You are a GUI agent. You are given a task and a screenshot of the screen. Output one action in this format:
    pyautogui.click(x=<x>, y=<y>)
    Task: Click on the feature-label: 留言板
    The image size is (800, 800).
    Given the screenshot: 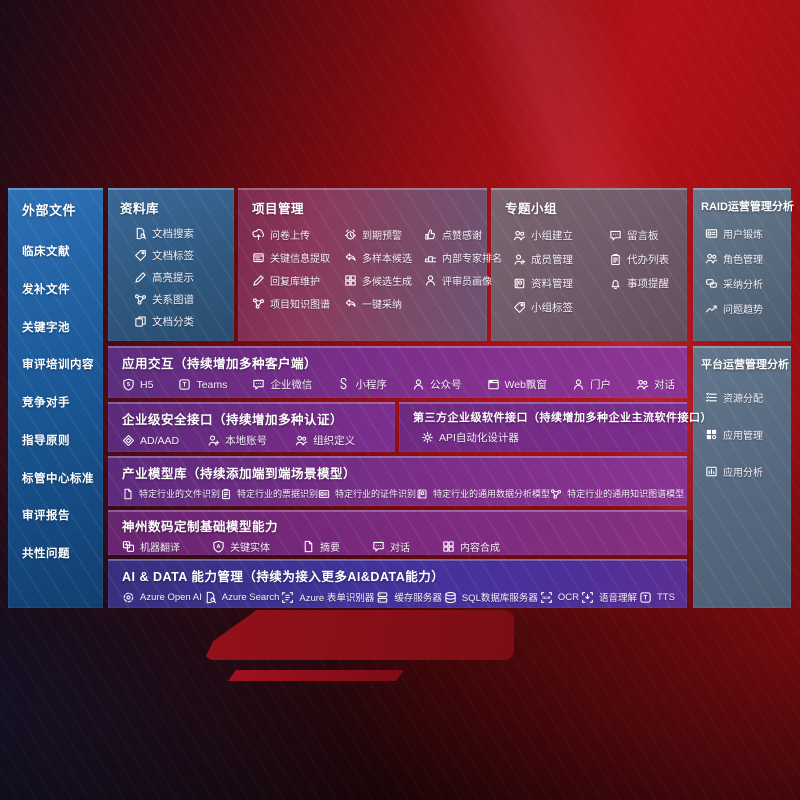 What is the action you would take?
    pyautogui.click(x=643, y=236)
    